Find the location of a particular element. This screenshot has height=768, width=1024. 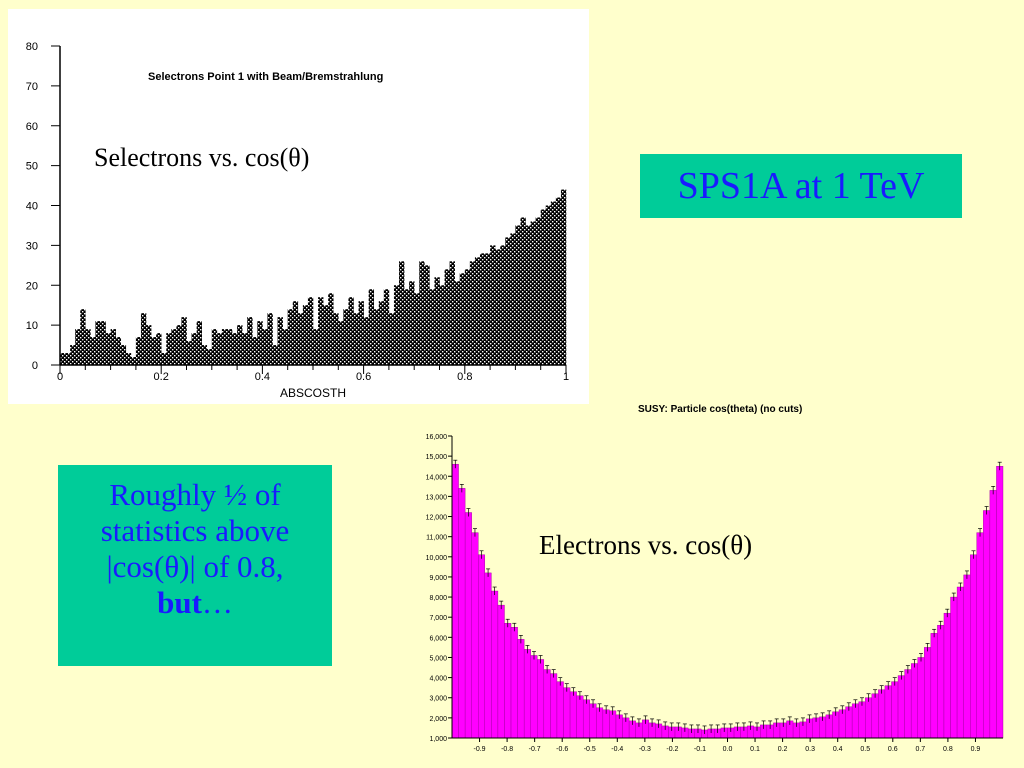

selectron-y-tick-label: 20 is located at coordinates (32, 286).